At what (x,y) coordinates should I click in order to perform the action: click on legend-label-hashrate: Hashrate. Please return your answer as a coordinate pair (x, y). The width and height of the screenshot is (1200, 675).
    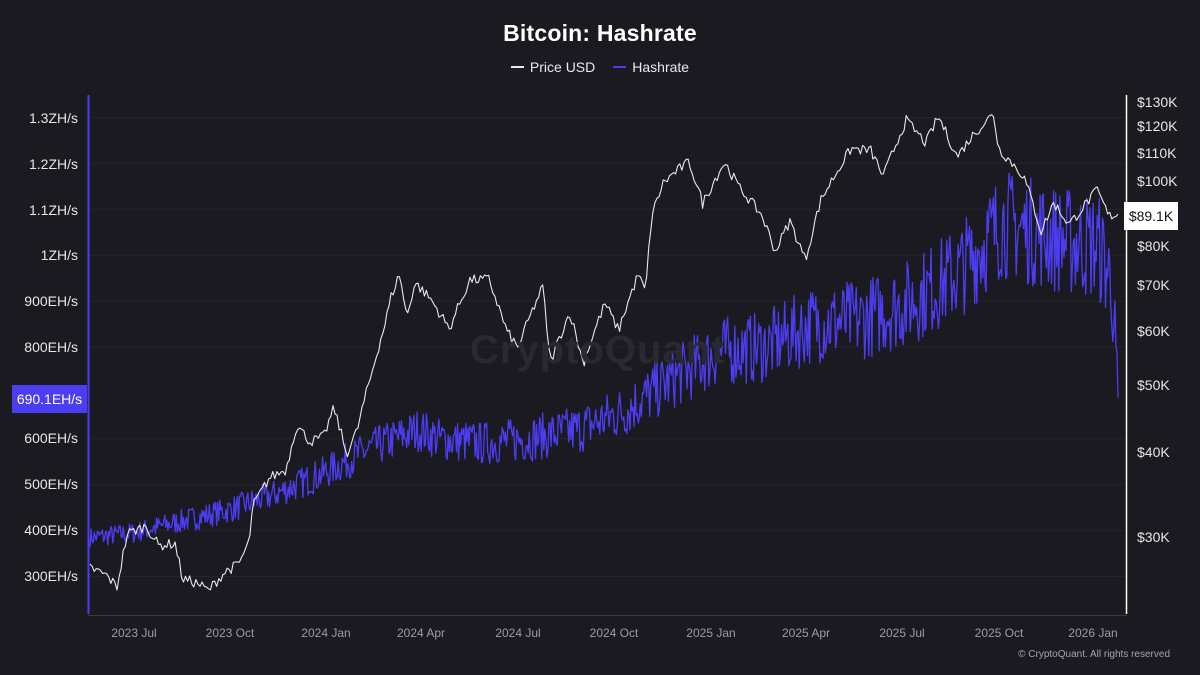
    Looking at the image, I should click on (661, 67).